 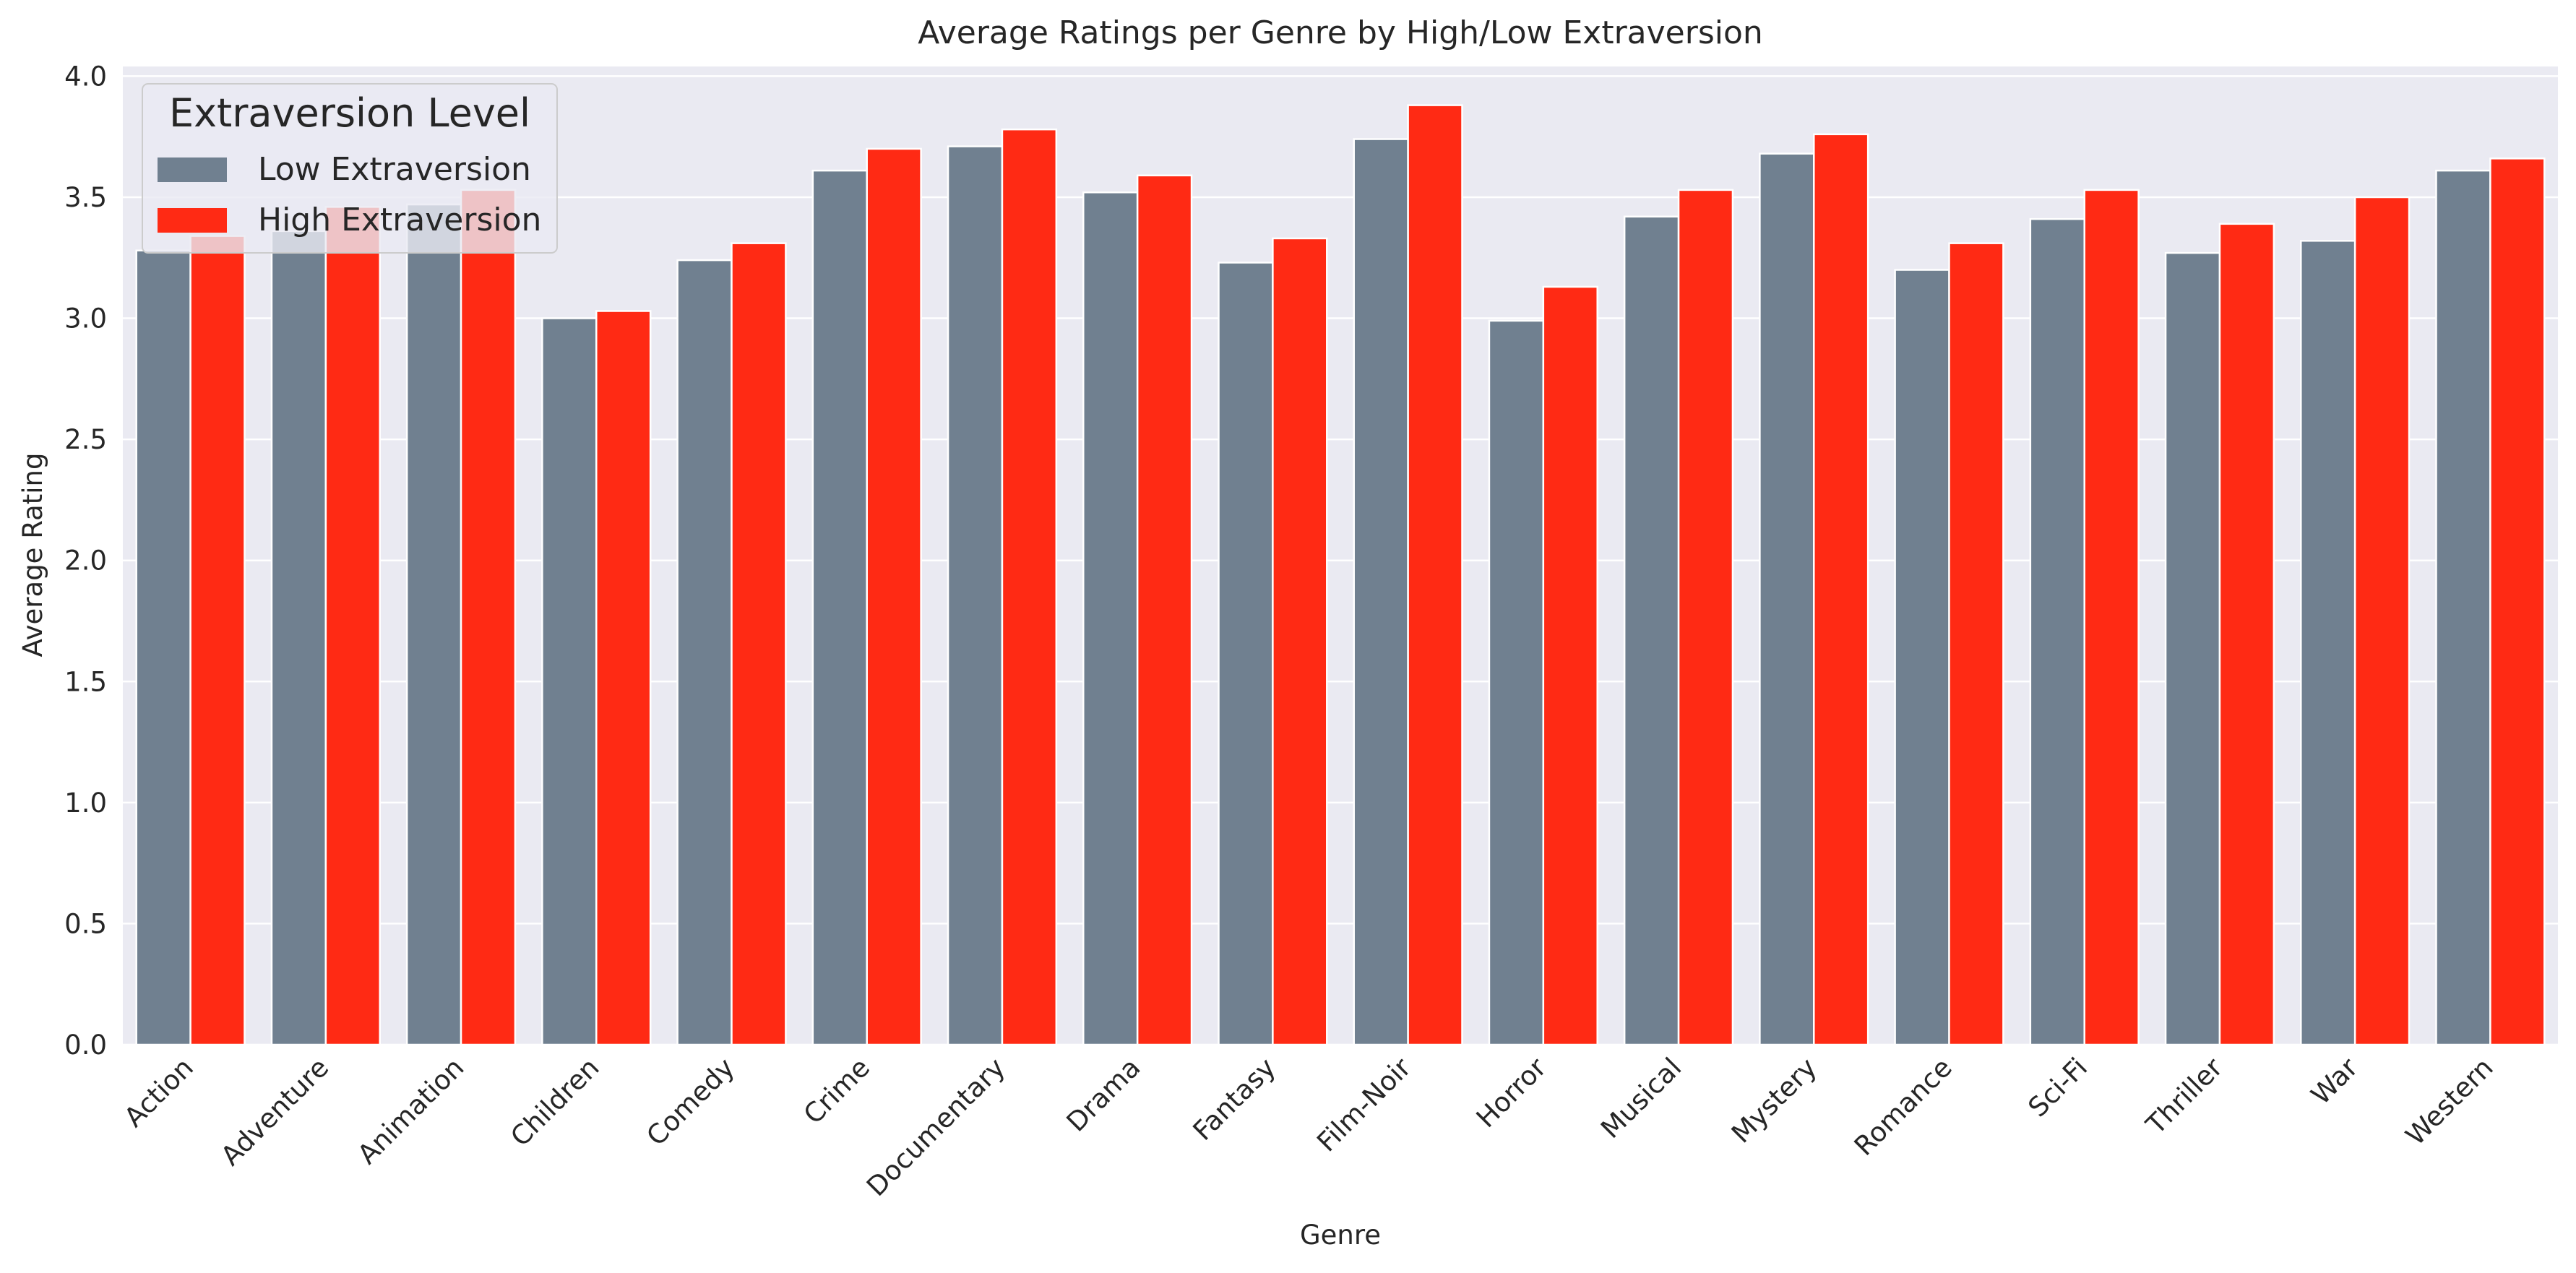 What do you see at coordinates (85, 682) in the screenshot?
I see `y-tick-label: 1.5` at bounding box center [85, 682].